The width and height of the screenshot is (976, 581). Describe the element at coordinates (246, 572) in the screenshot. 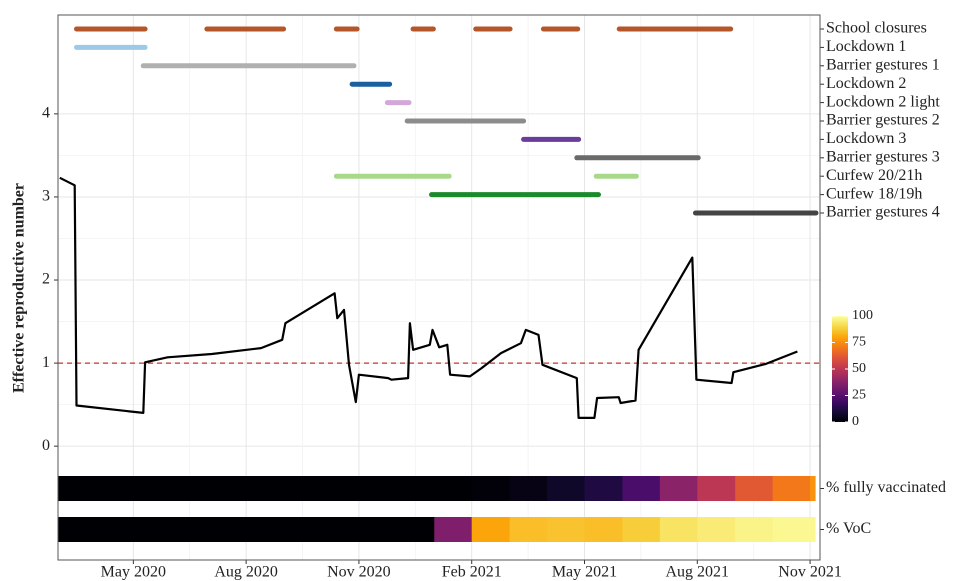

I see `x-tick-label: Aug 2020` at that location.